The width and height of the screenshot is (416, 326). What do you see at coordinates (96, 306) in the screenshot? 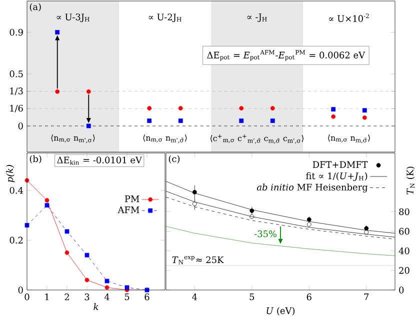
I see `x-axis-title: k` at bounding box center [96, 306].